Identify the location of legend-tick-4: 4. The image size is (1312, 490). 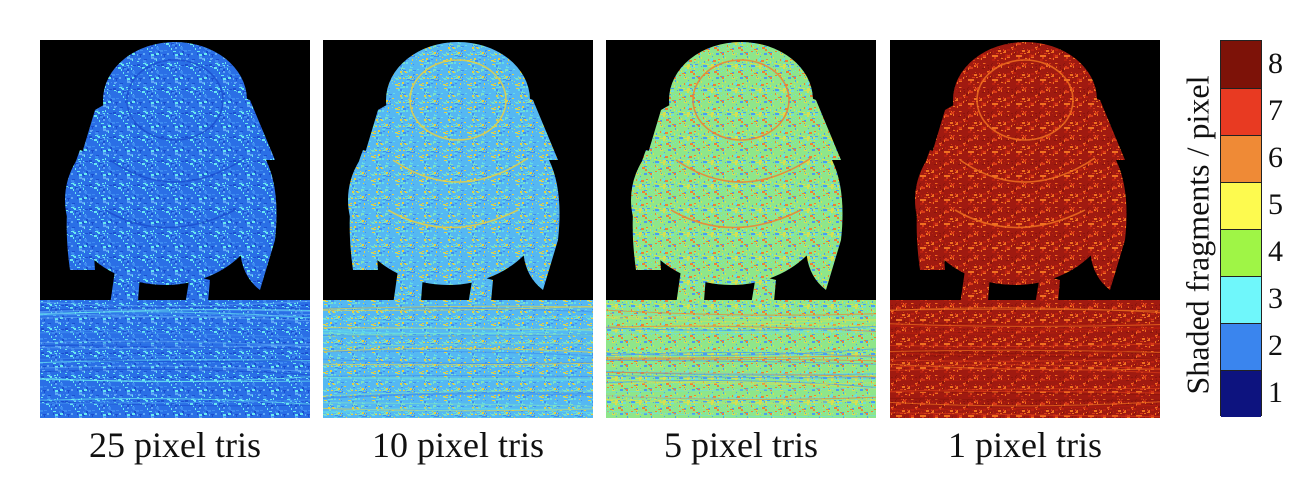
(1275, 251).